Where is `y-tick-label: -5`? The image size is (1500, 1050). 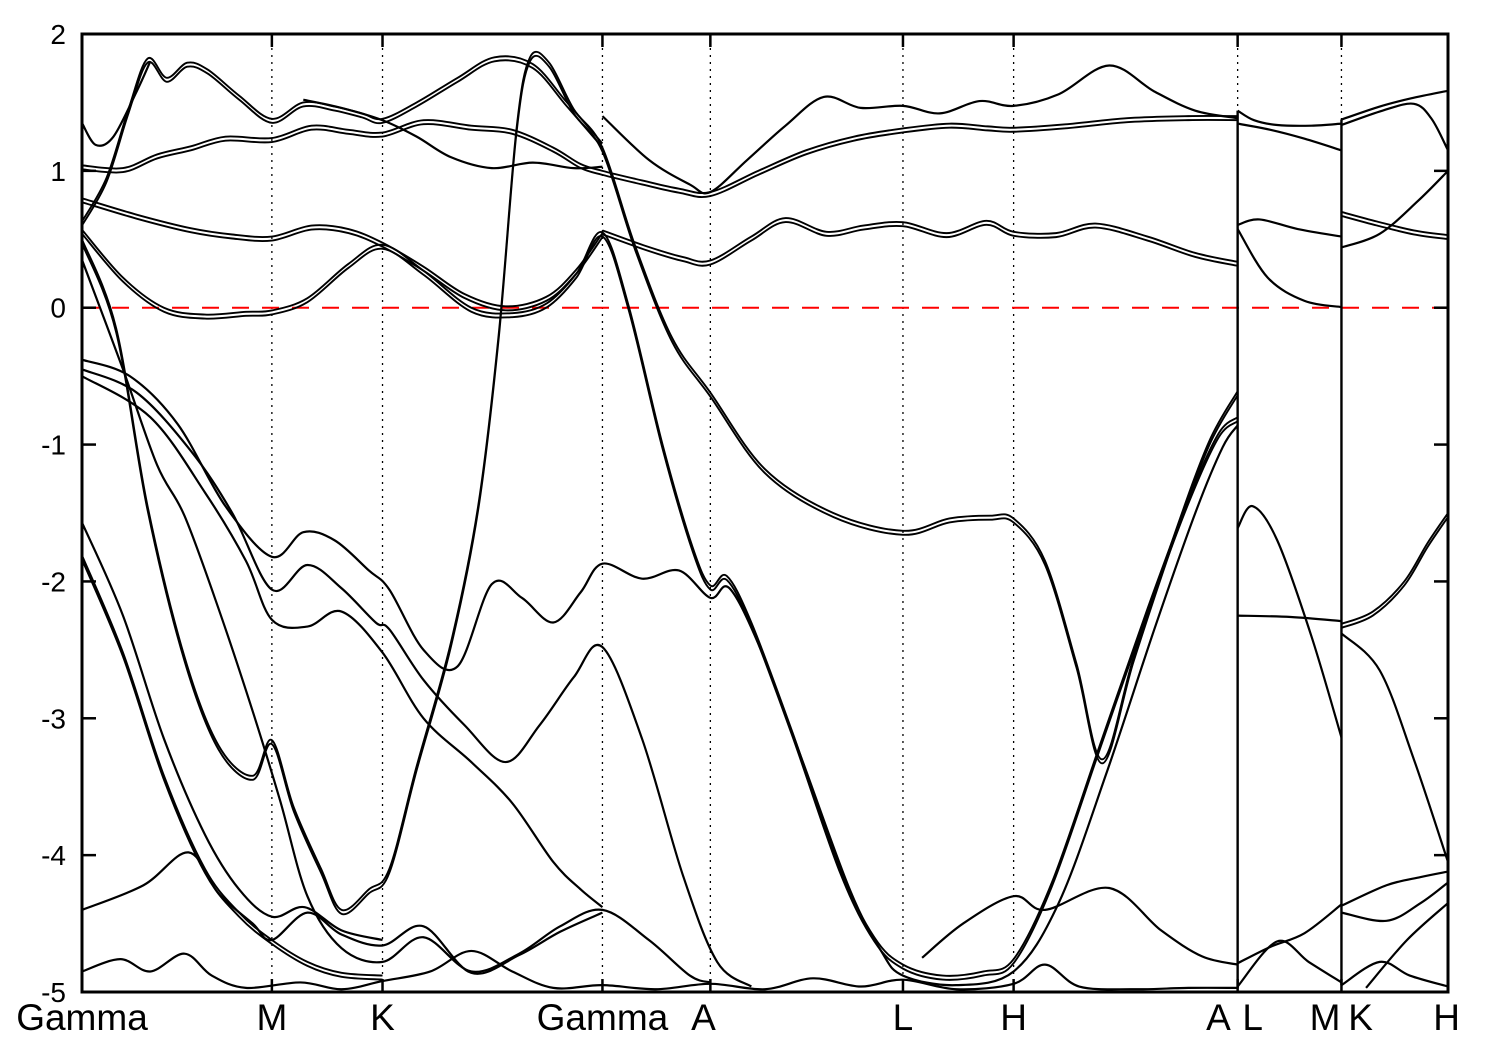 y-tick-label: -5 is located at coordinates (53, 992).